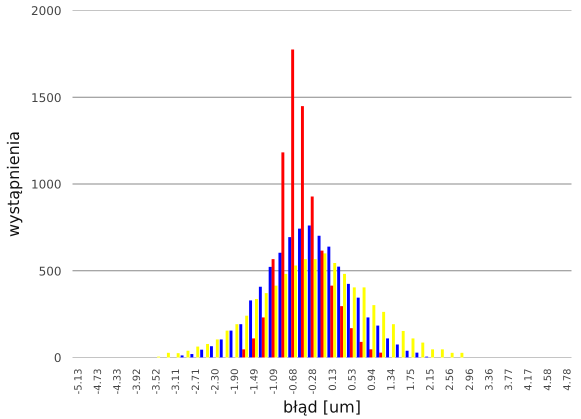  Describe the element at coordinates (255, 381) in the screenshot. I see `x-tick-label: -1.49` at that location.